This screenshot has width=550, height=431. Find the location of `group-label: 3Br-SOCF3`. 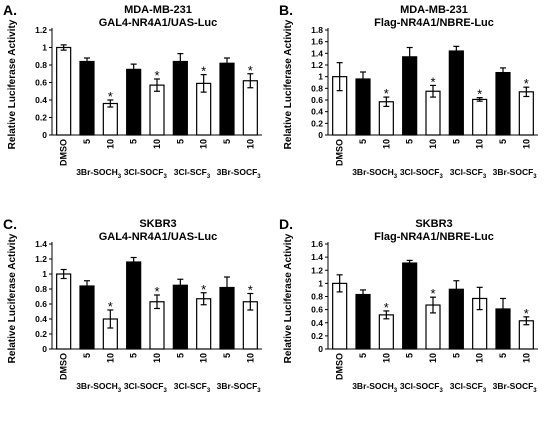

group-label: 3Br-SOCF3 is located at coordinates (515, 387).